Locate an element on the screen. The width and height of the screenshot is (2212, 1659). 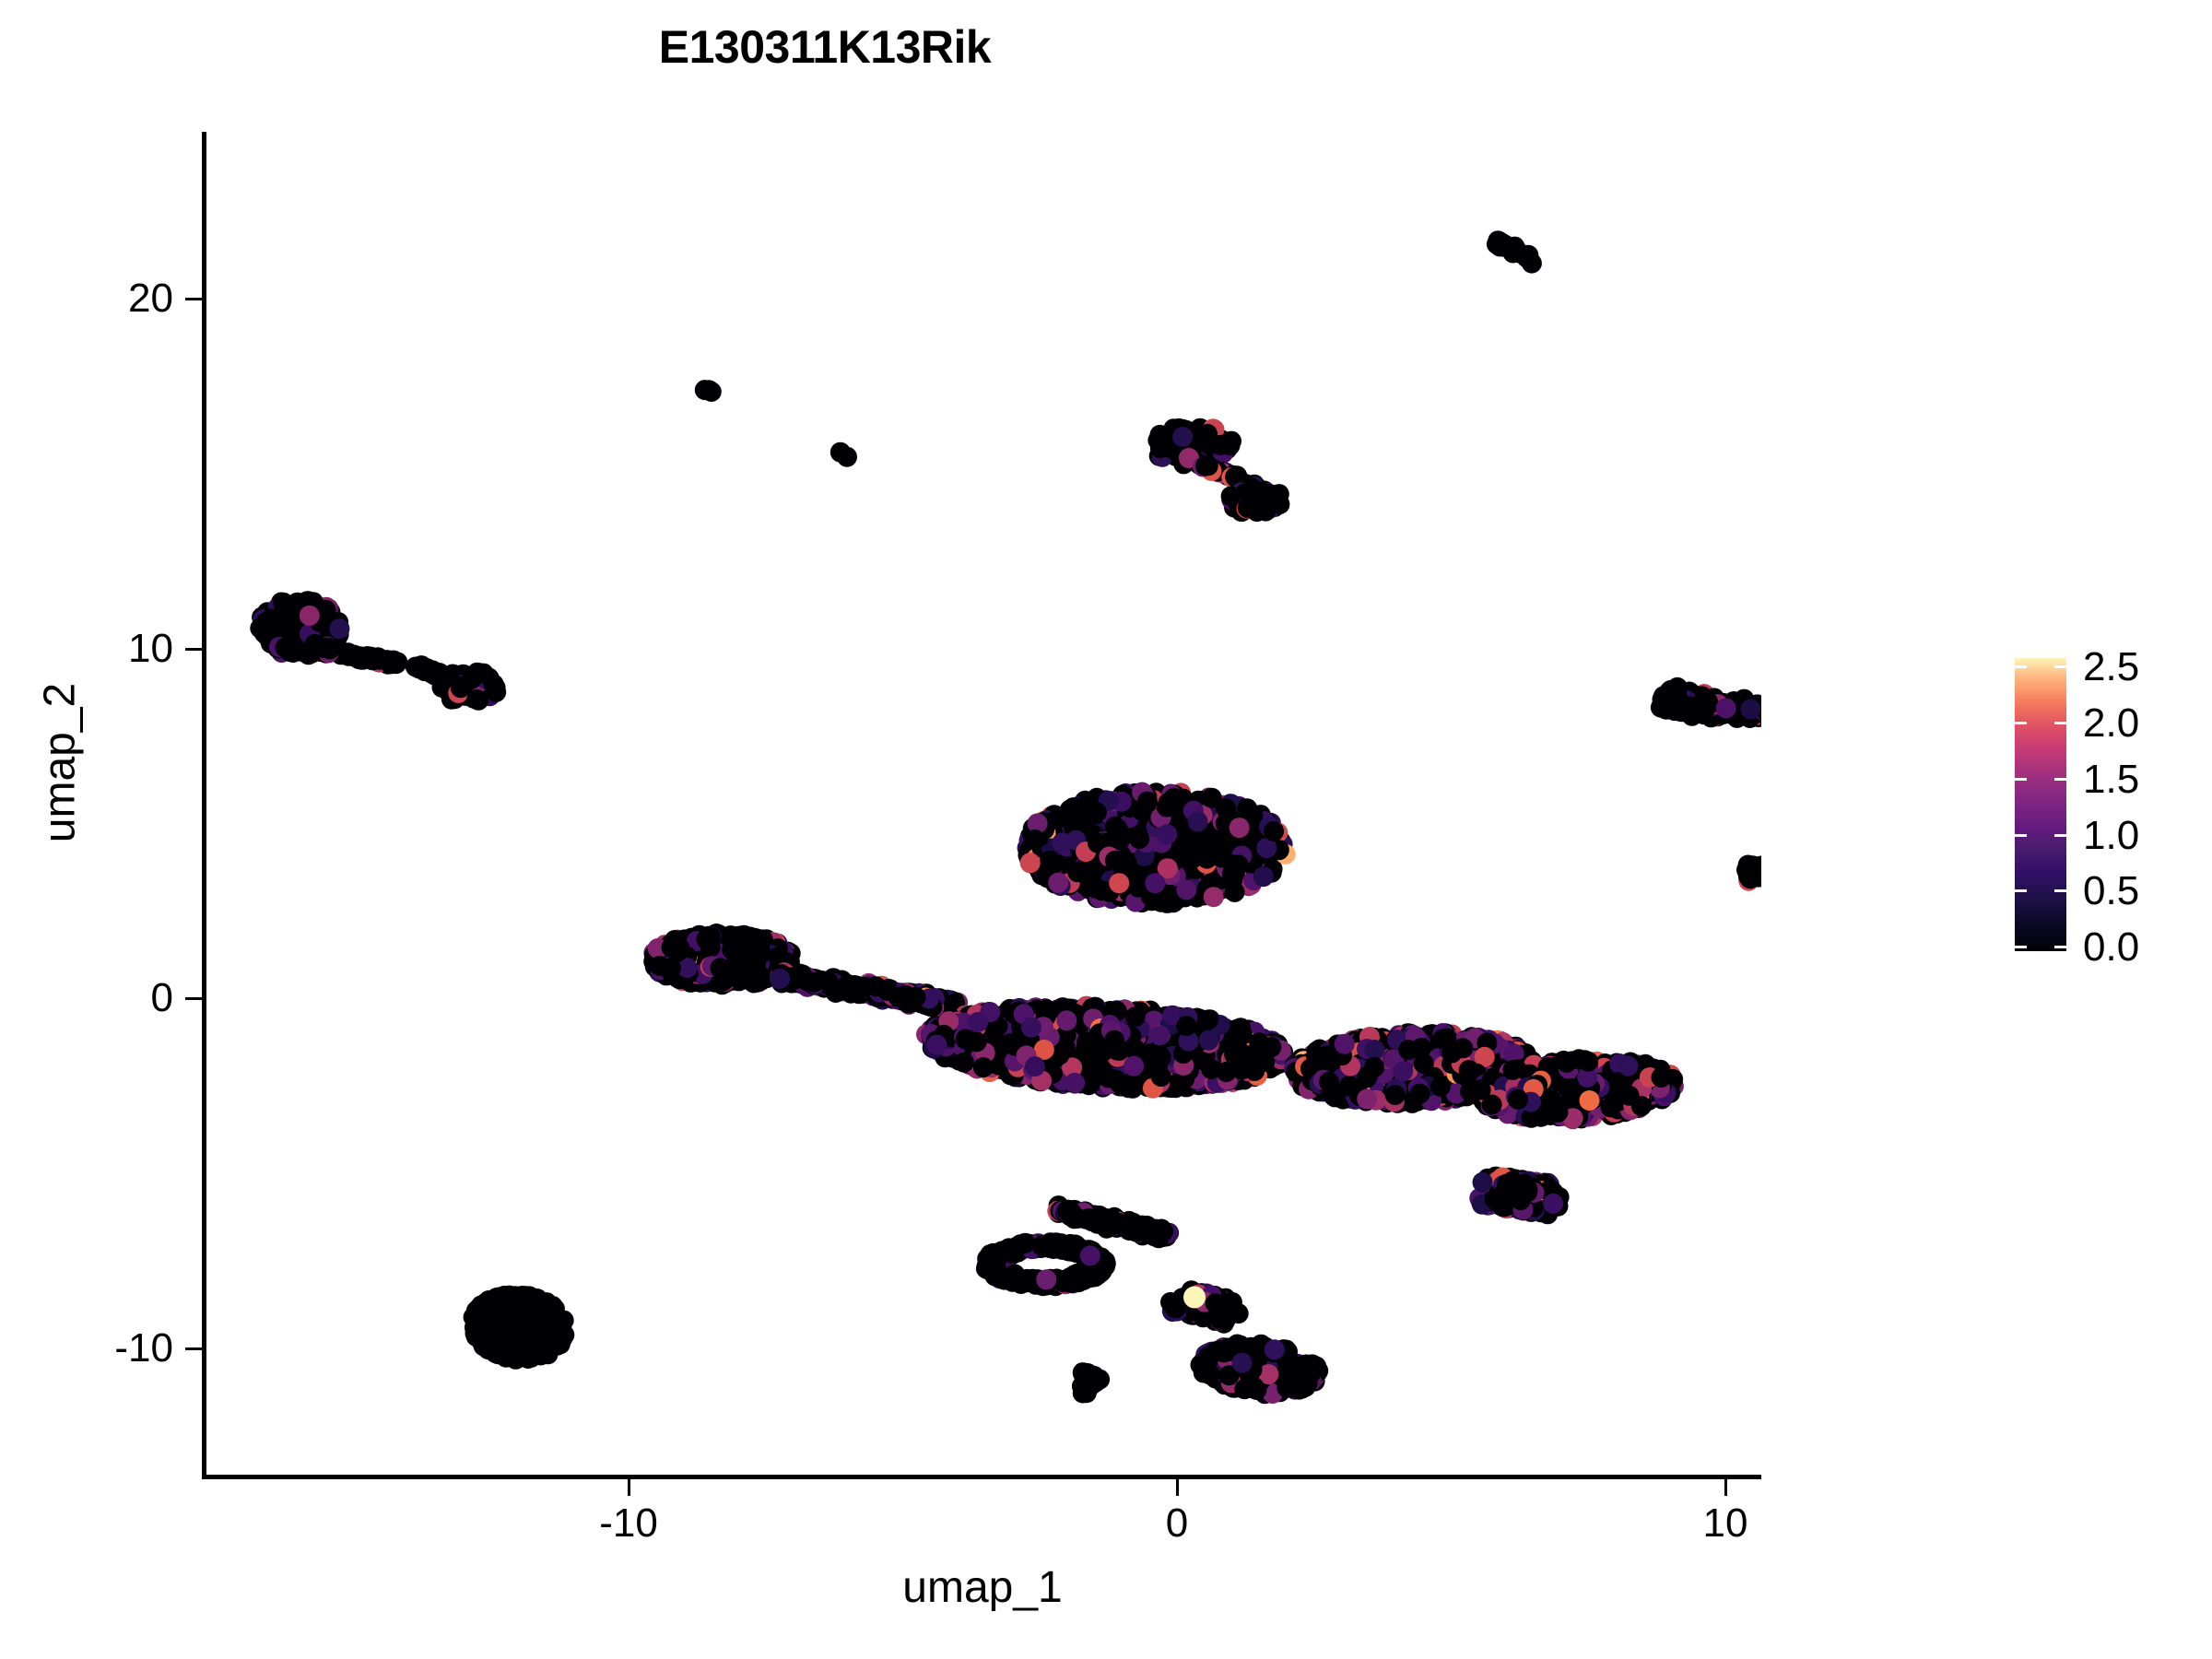
y-axis-label: umap_2 is located at coordinates (60, 762).